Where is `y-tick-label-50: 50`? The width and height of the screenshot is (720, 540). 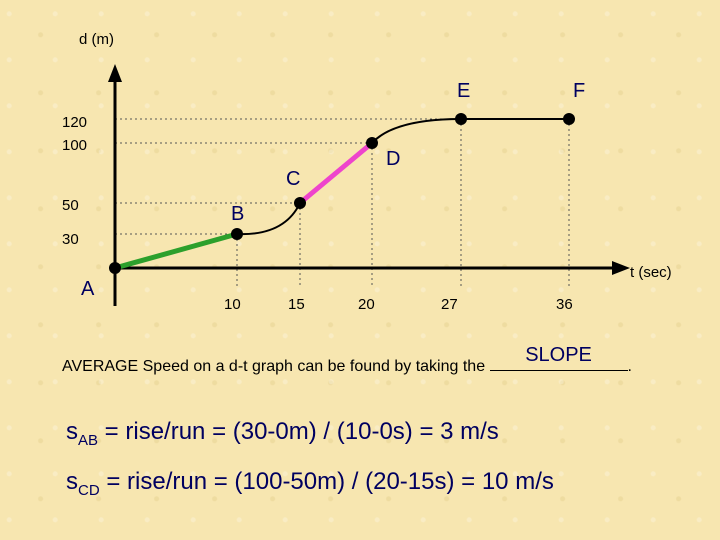
y-tick-label-50: 50 is located at coordinates (70, 205).